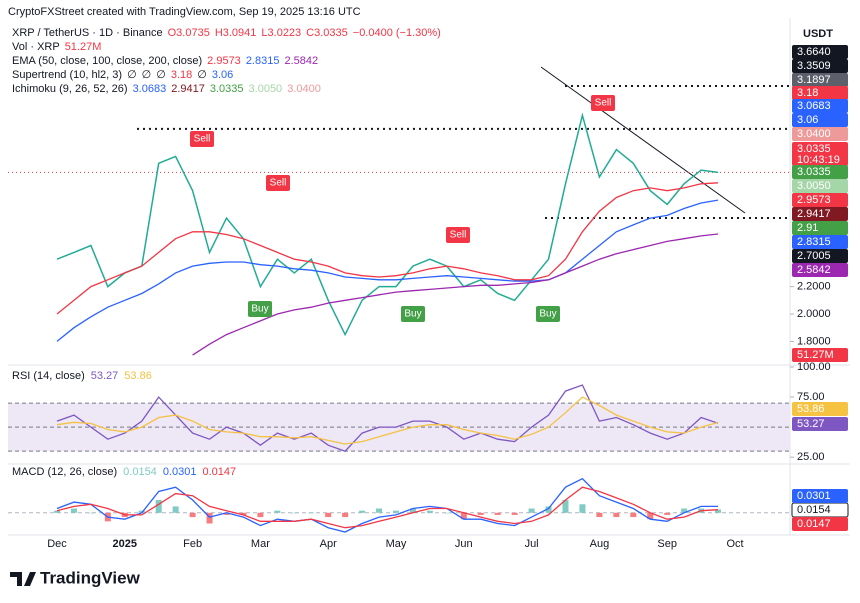 Image resolution: width=860 pixels, height=603 pixels. What do you see at coordinates (125, 544) in the screenshot?
I see `x-tick-label: 2025` at bounding box center [125, 544].